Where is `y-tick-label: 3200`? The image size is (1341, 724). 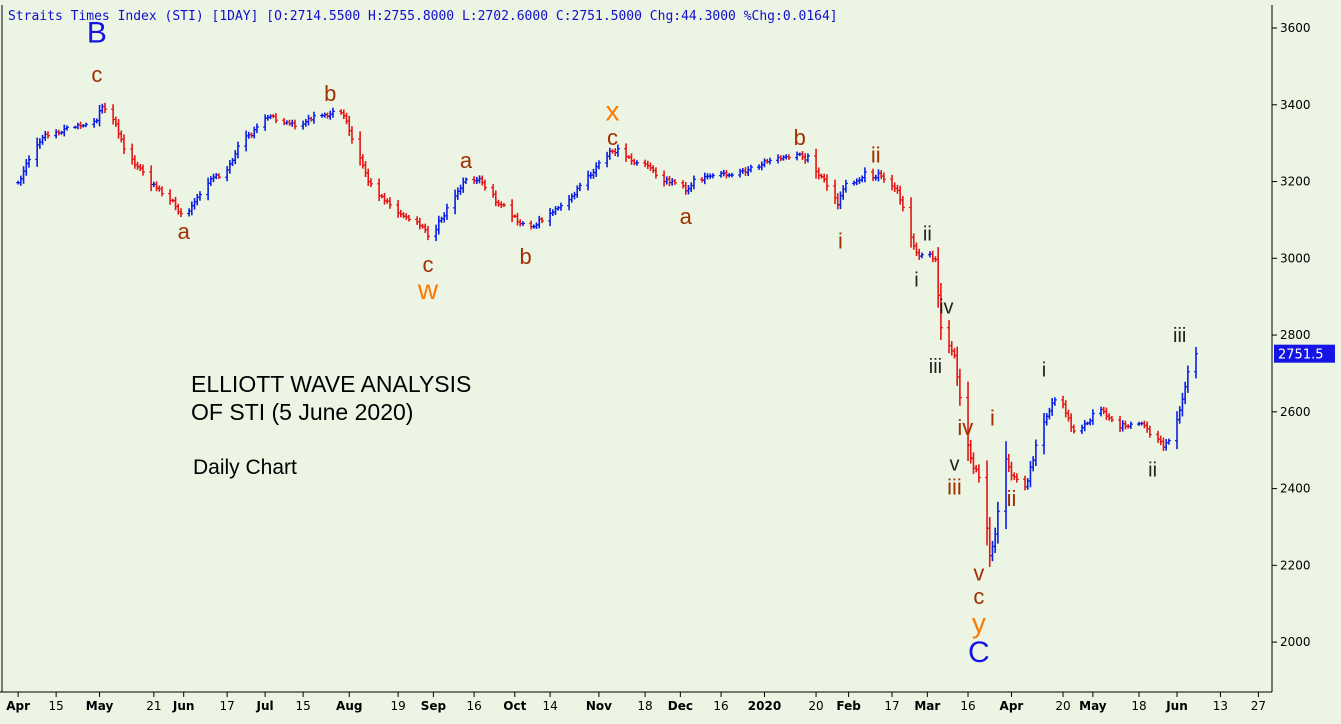 y-tick-label: 3200 is located at coordinates (1295, 182).